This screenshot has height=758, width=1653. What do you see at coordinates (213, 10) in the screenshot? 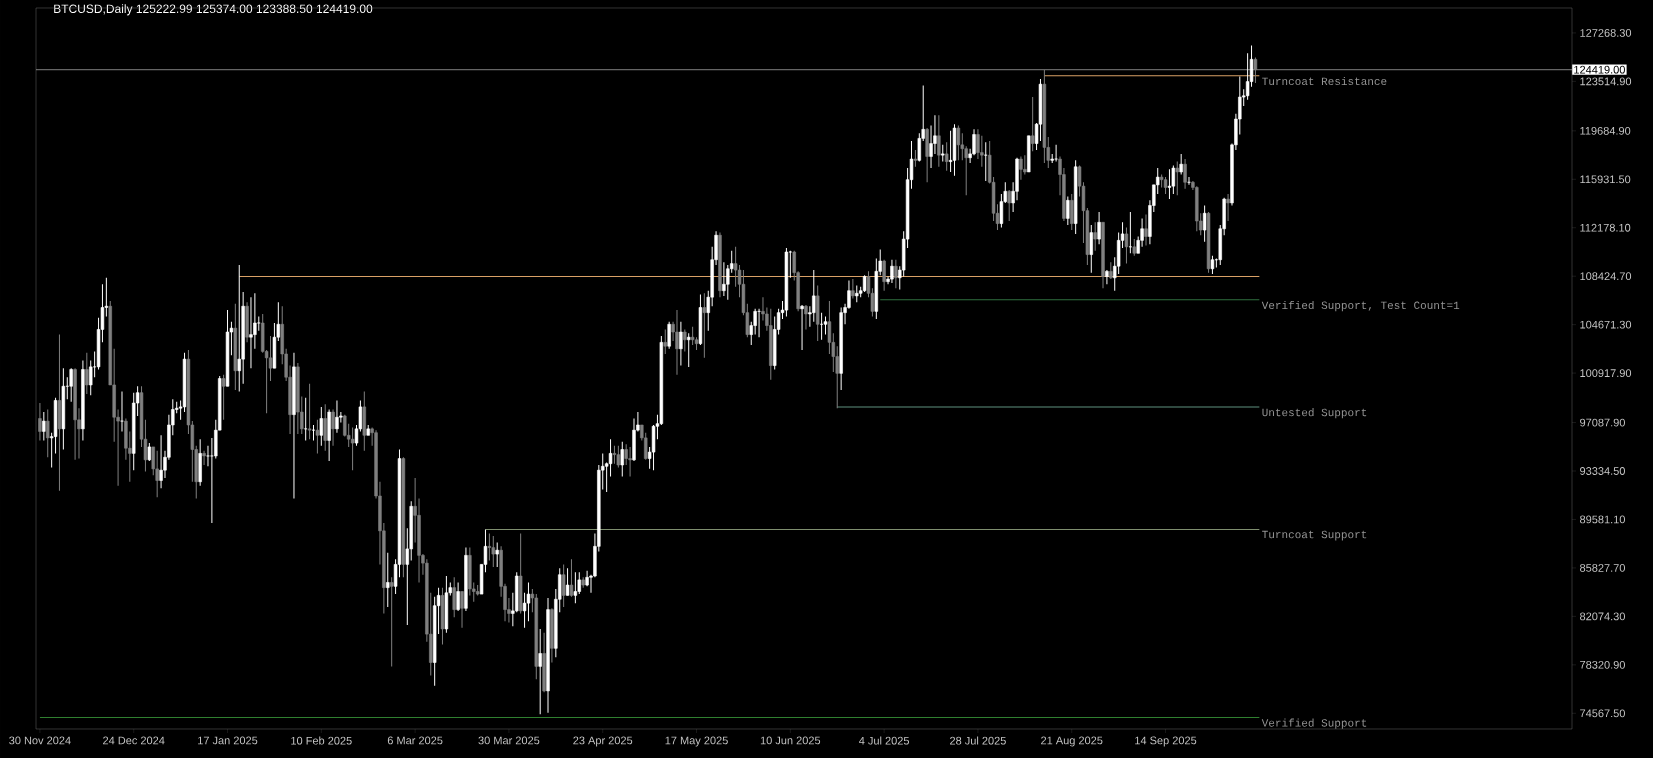
I see `chart-title: BTCUSD,Daily 125222.99 125374.00 123388.50 124419.00` at bounding box center [213, 10].